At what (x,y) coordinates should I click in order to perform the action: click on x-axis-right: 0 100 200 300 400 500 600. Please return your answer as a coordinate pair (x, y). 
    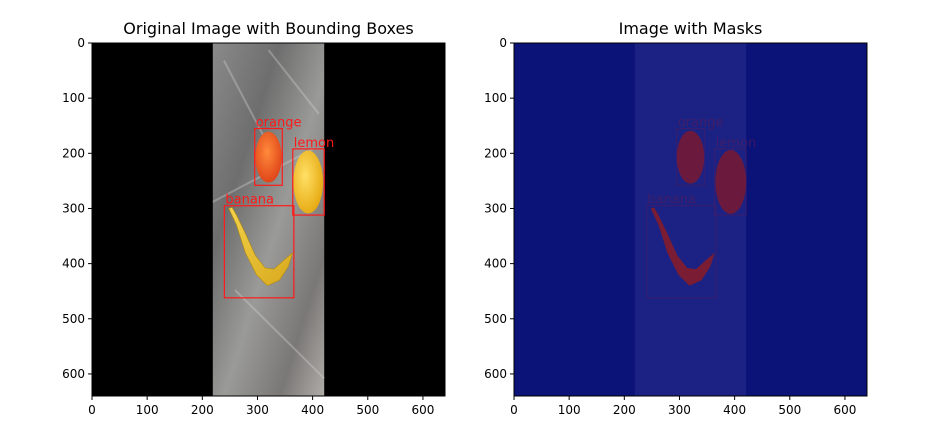
    Looking at the image, I should click on (683, 406).